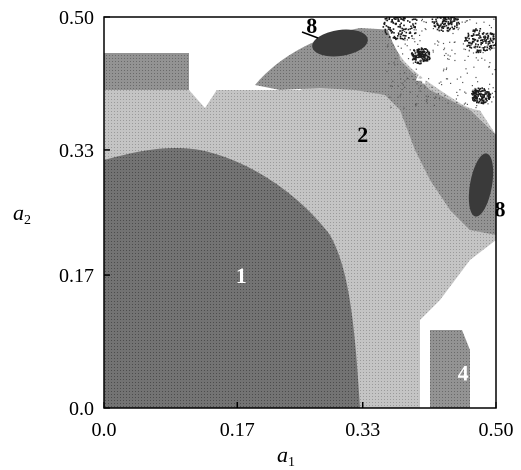  Describe the element at coordinates (362, 430) in the screenshot. I see `x-tick-label: 0.33` at that location.